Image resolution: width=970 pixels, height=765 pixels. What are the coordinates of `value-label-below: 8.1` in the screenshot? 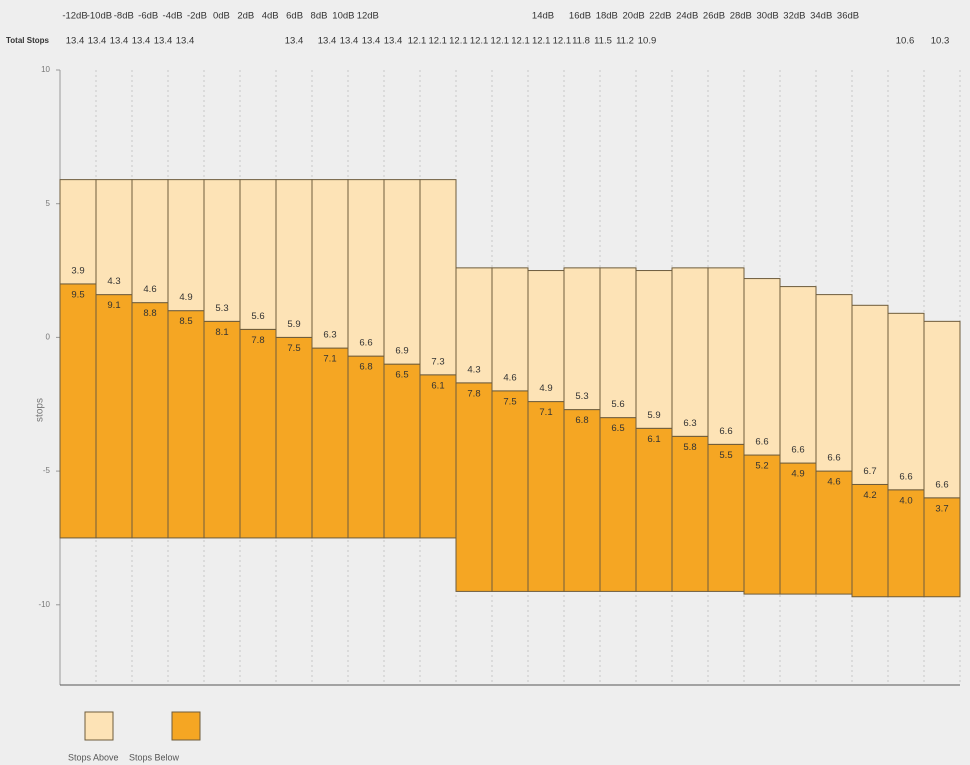 It's located at (221, 332).